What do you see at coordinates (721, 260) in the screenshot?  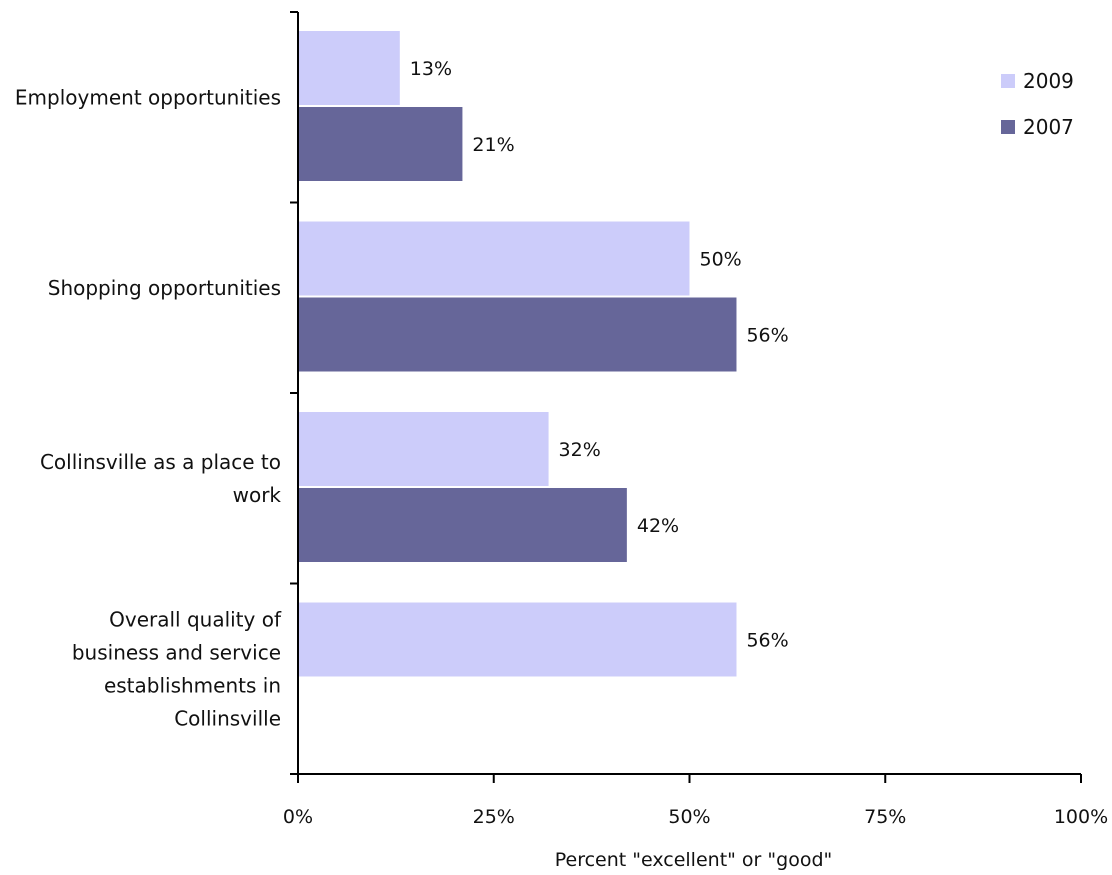 I see `data-label-2009-2: 50%` at bounding box center [721, 260].